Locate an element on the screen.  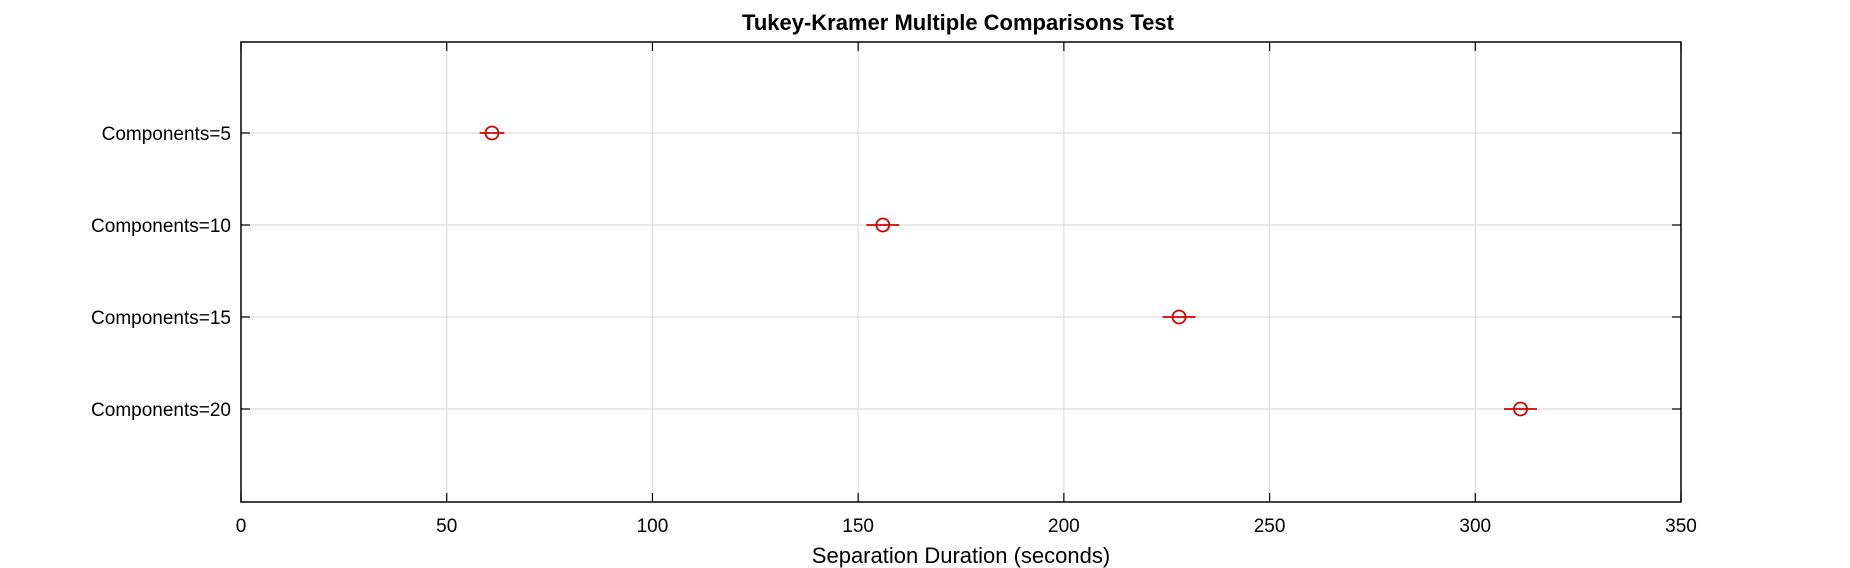
y-tick-label: Components=20 is located at coordinates (161, 410).